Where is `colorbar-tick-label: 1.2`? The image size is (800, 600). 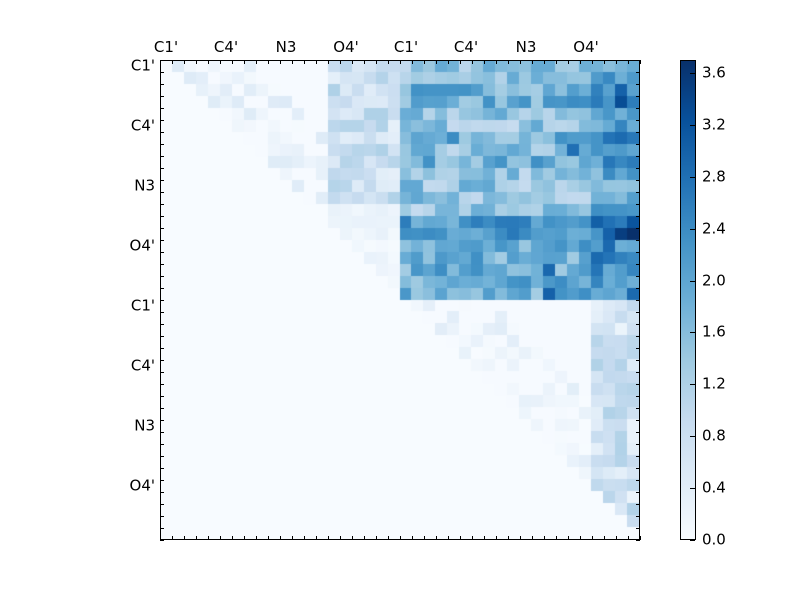 colorbar-tick-label: 1.2 is located at coordinates (714, 383).